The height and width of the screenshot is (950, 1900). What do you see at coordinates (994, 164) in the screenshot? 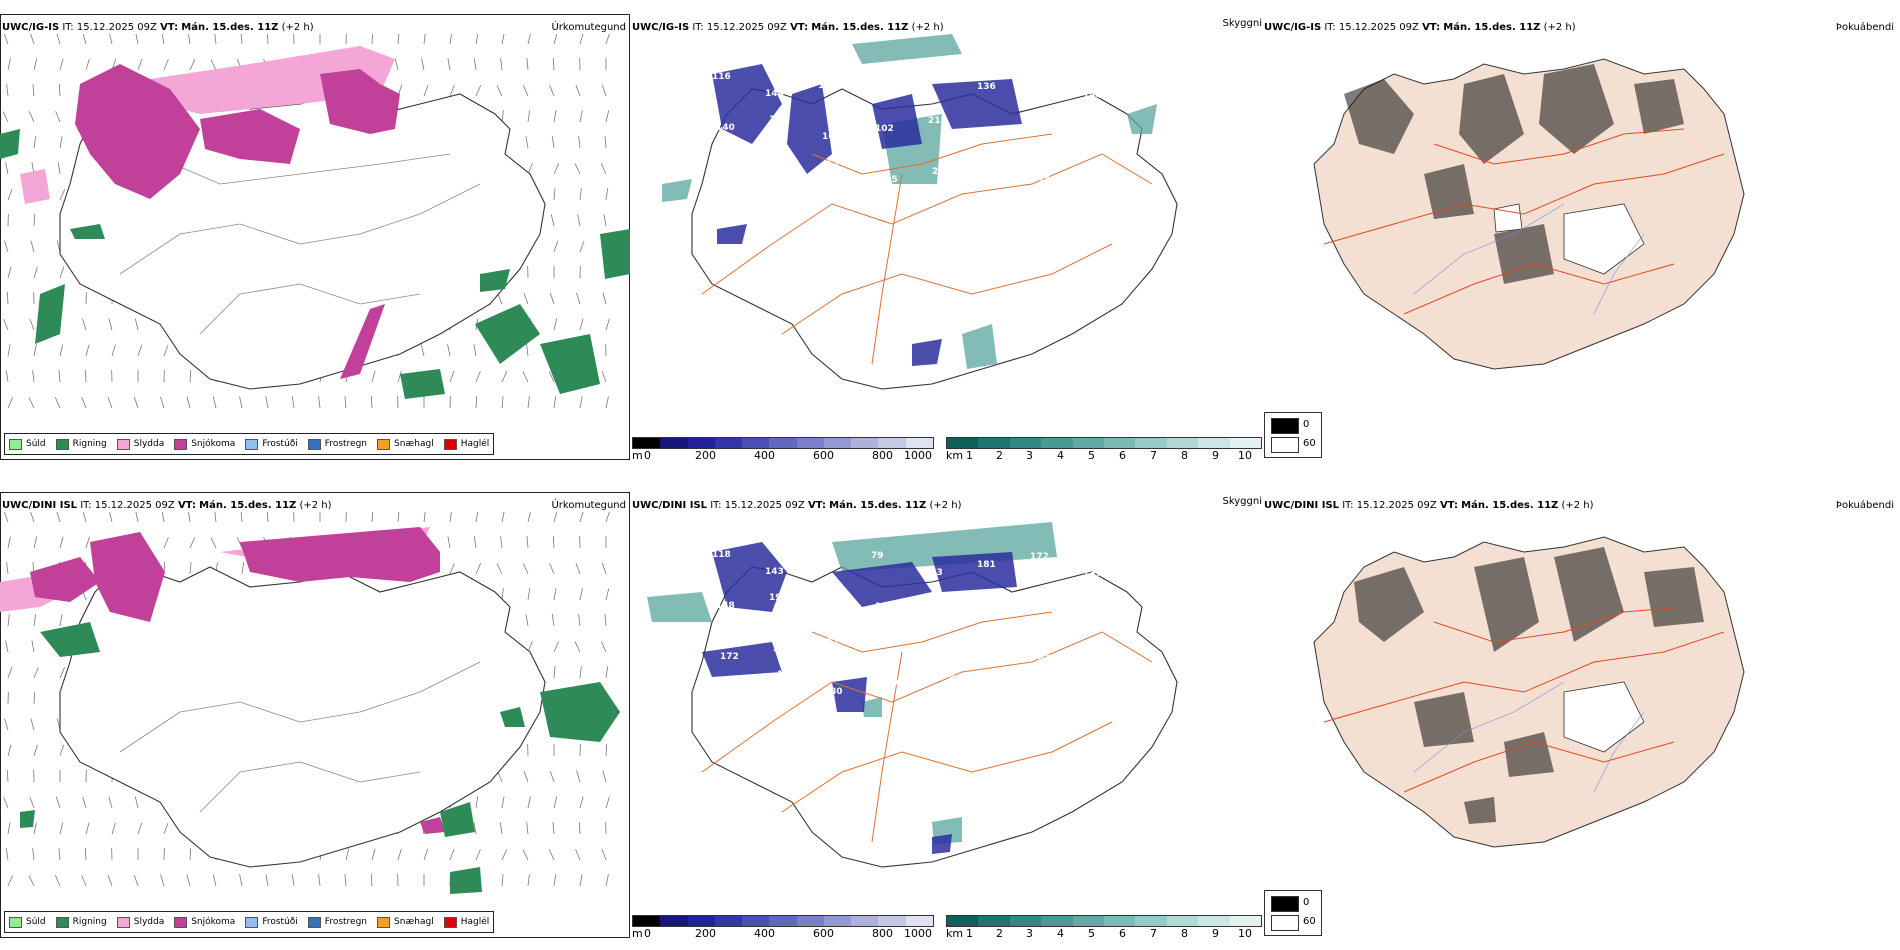
I see `ceiling-height-label: 110` at bounding box center [994, 164].